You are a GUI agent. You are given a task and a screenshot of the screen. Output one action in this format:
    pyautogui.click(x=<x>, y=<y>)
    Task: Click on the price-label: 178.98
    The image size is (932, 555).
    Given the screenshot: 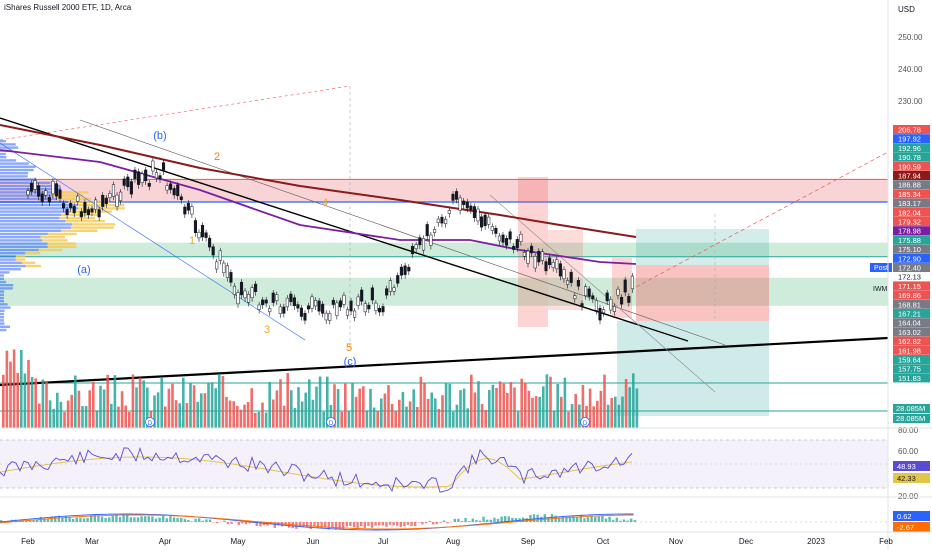 What is the action you would take?
    pyautogui.click(x=909, y=231)
    